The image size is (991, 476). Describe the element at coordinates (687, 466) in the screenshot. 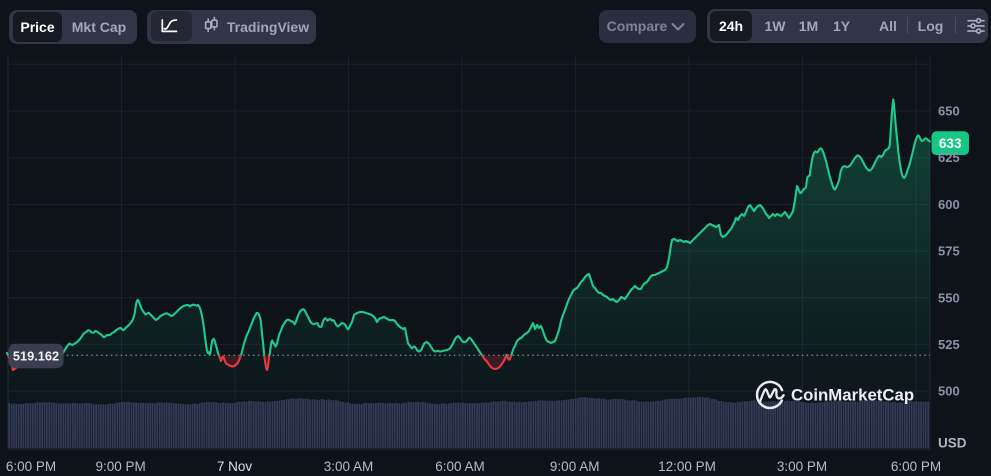

I see `svg-text: 12:00 PM` at that location.